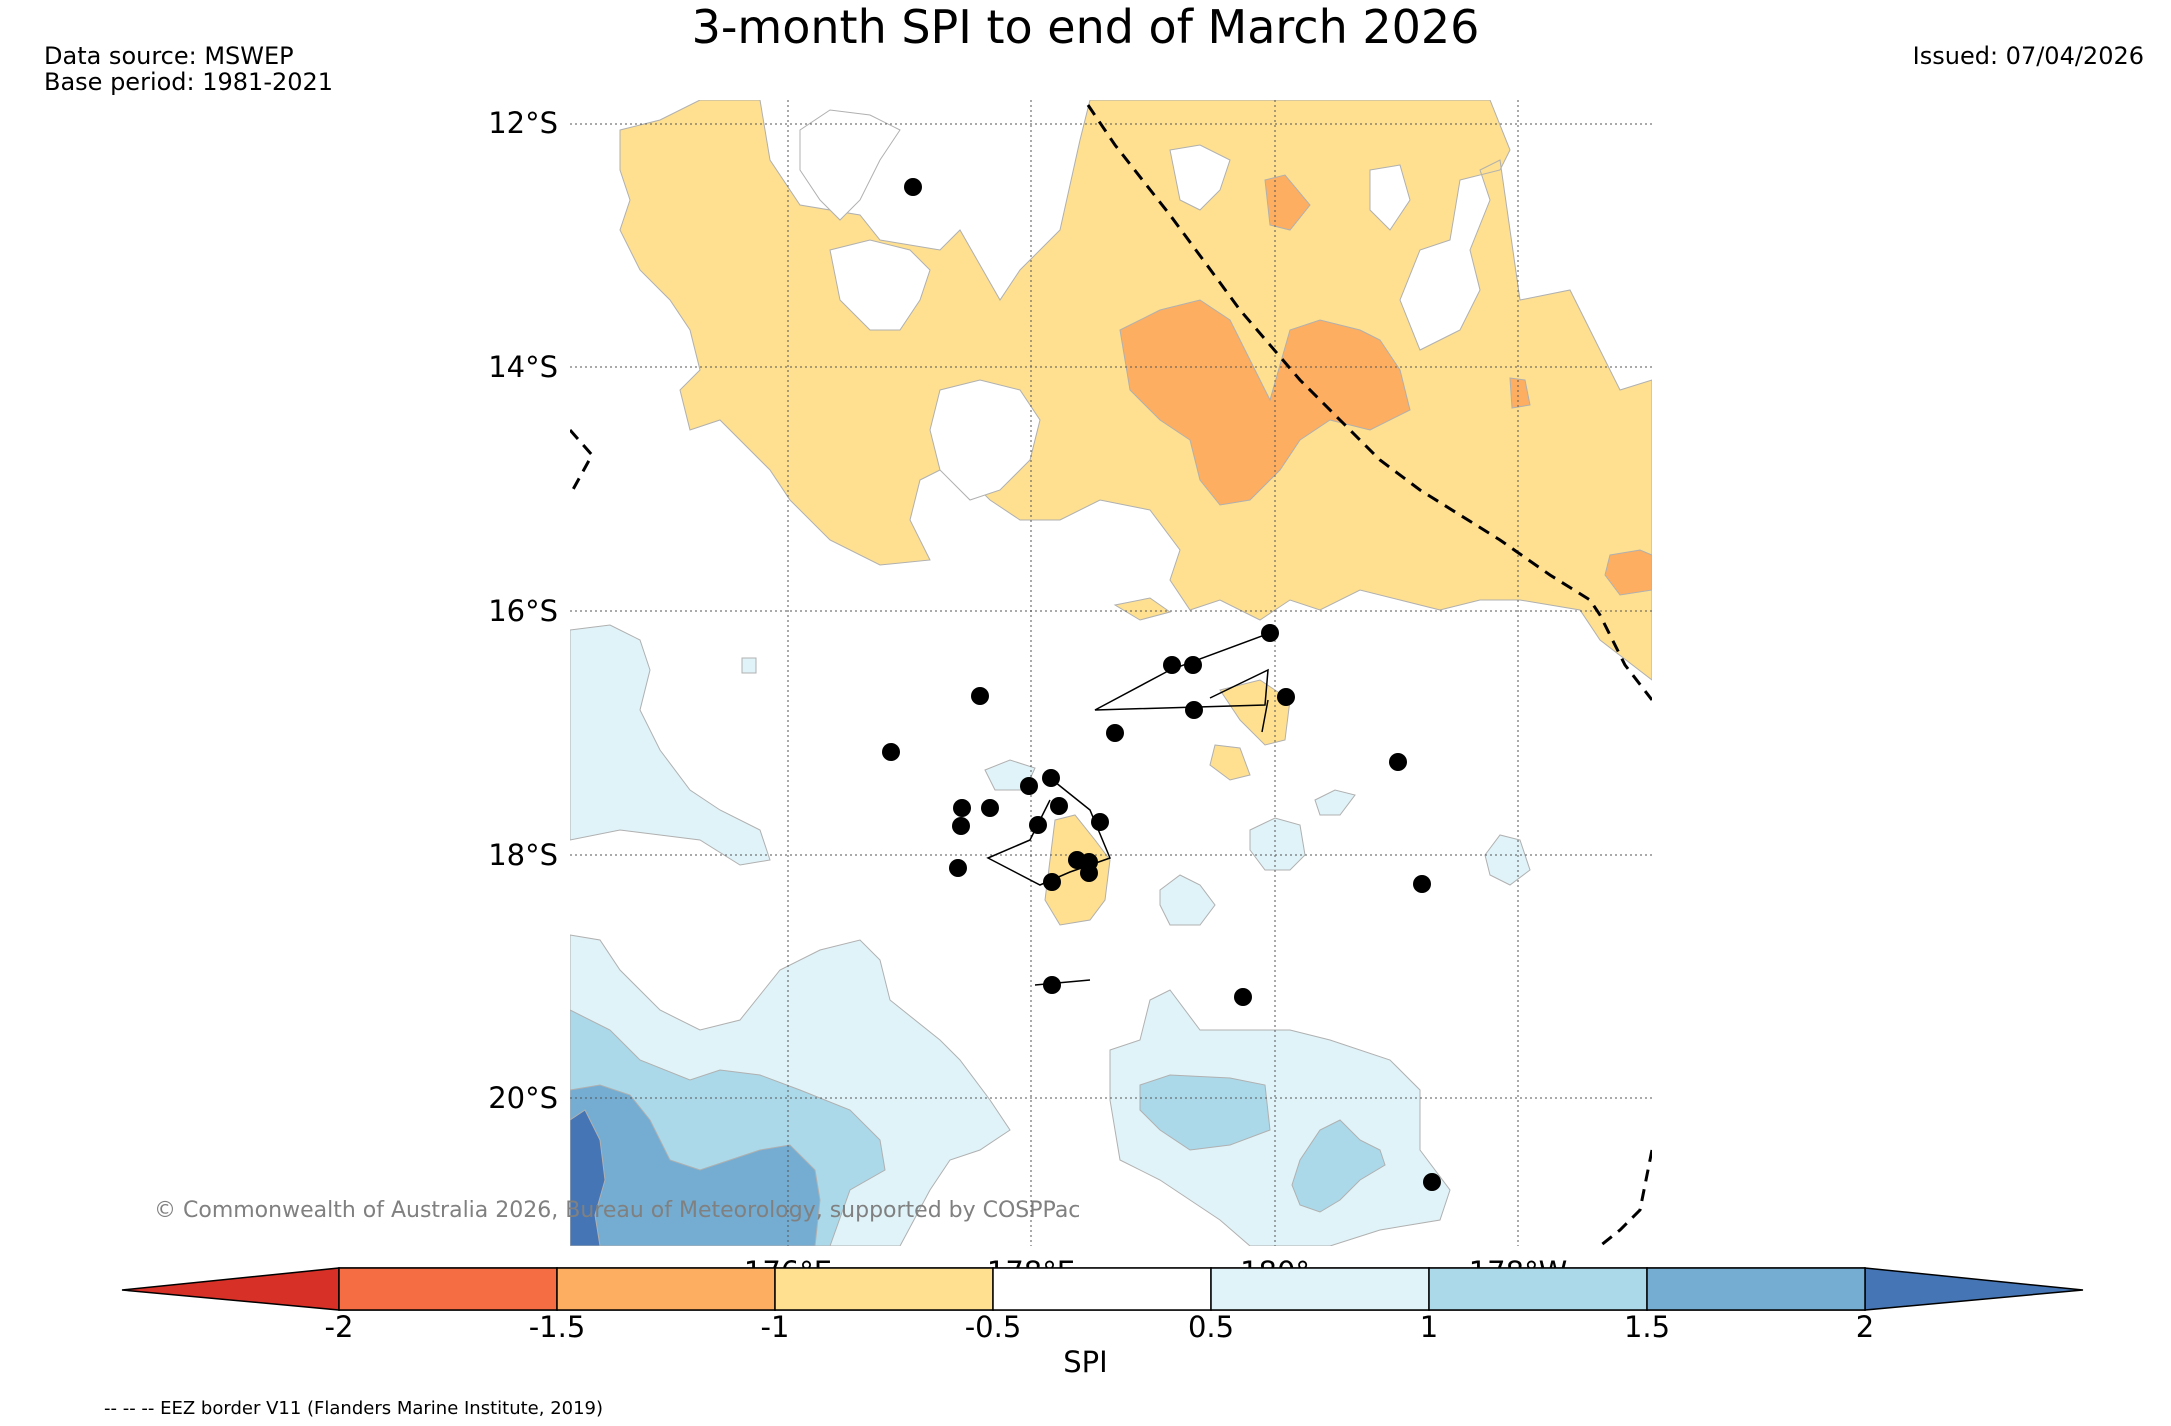 Image resolution: width=2171 pixels, height=1426 pixels. What do you see at coordinates (557, 1327) in the screenshot?
I see `colorbar-tick: -1.5` at bounding box center [557, 1327].